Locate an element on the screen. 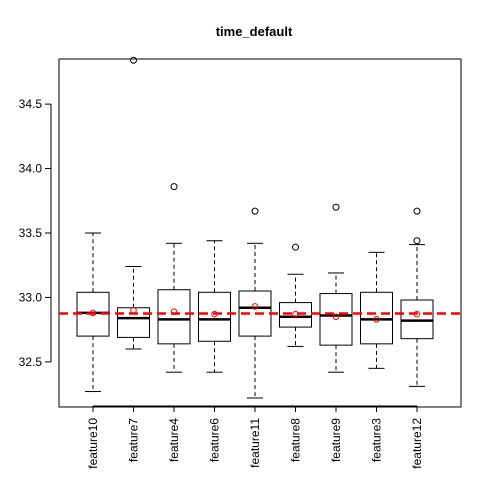 Image resolution: width=480 pixels, height=480 pixels. box-feature10 is located at coordinates (93, 312).